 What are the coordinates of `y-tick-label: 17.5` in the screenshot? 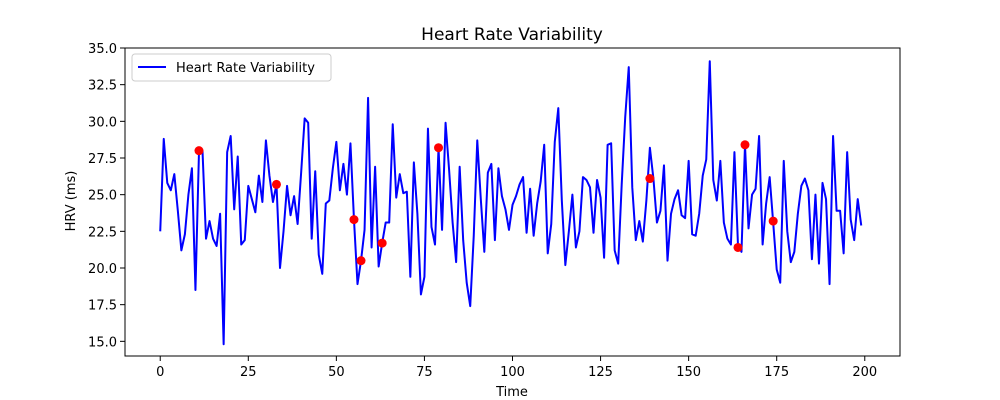 It's located at (102, 306).